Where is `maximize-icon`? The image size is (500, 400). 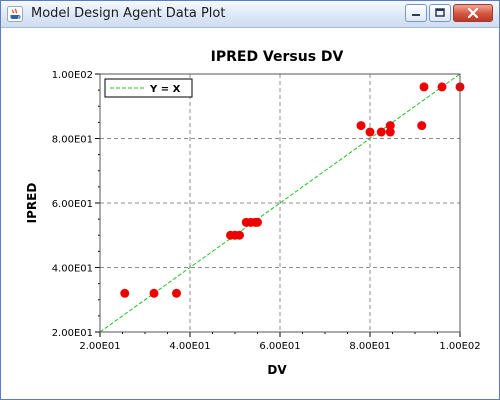
maximize-icon is located at coordinates (440, 12).